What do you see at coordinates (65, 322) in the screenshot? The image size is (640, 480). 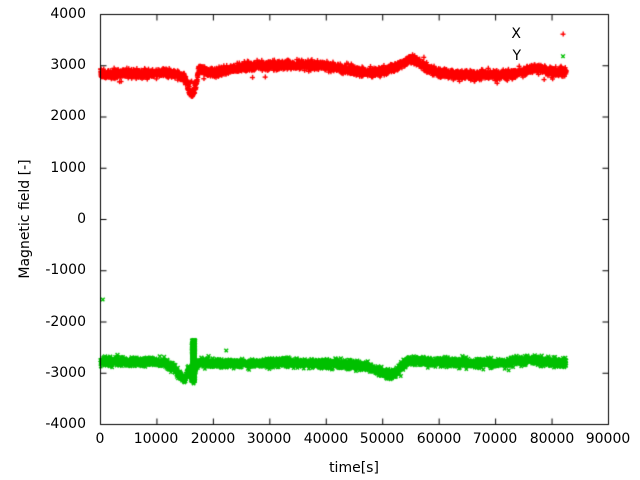 I see `y-tick-label-n2000: -2000` at bounding box center [65, 322].